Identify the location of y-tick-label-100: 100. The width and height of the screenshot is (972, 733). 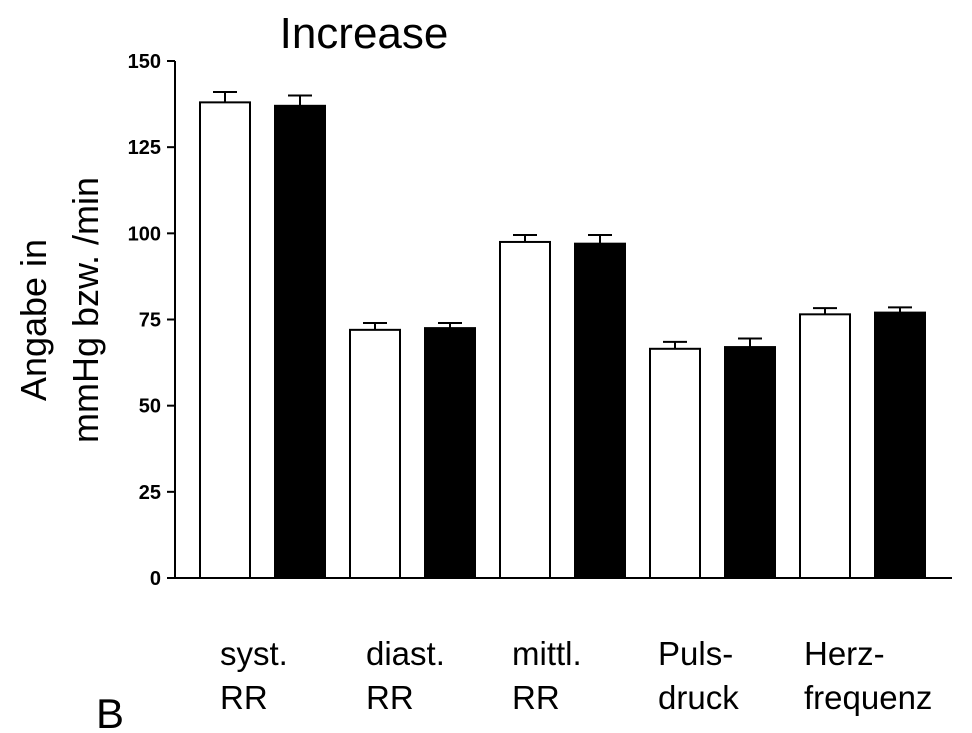
(144, 234).